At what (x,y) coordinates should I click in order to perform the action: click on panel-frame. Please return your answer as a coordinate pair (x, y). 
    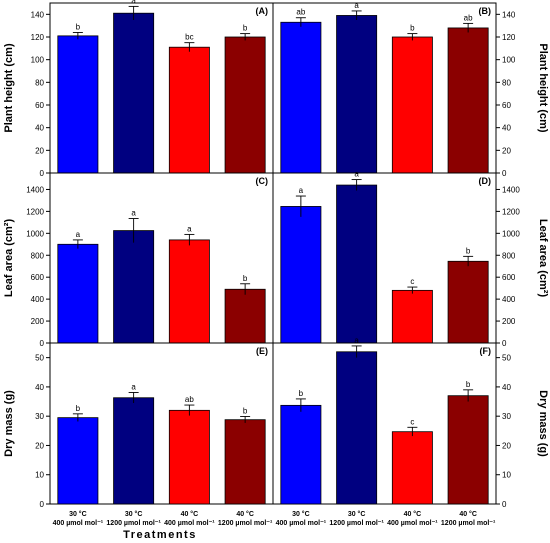
    Looking at the image, I should click on (384, 423).